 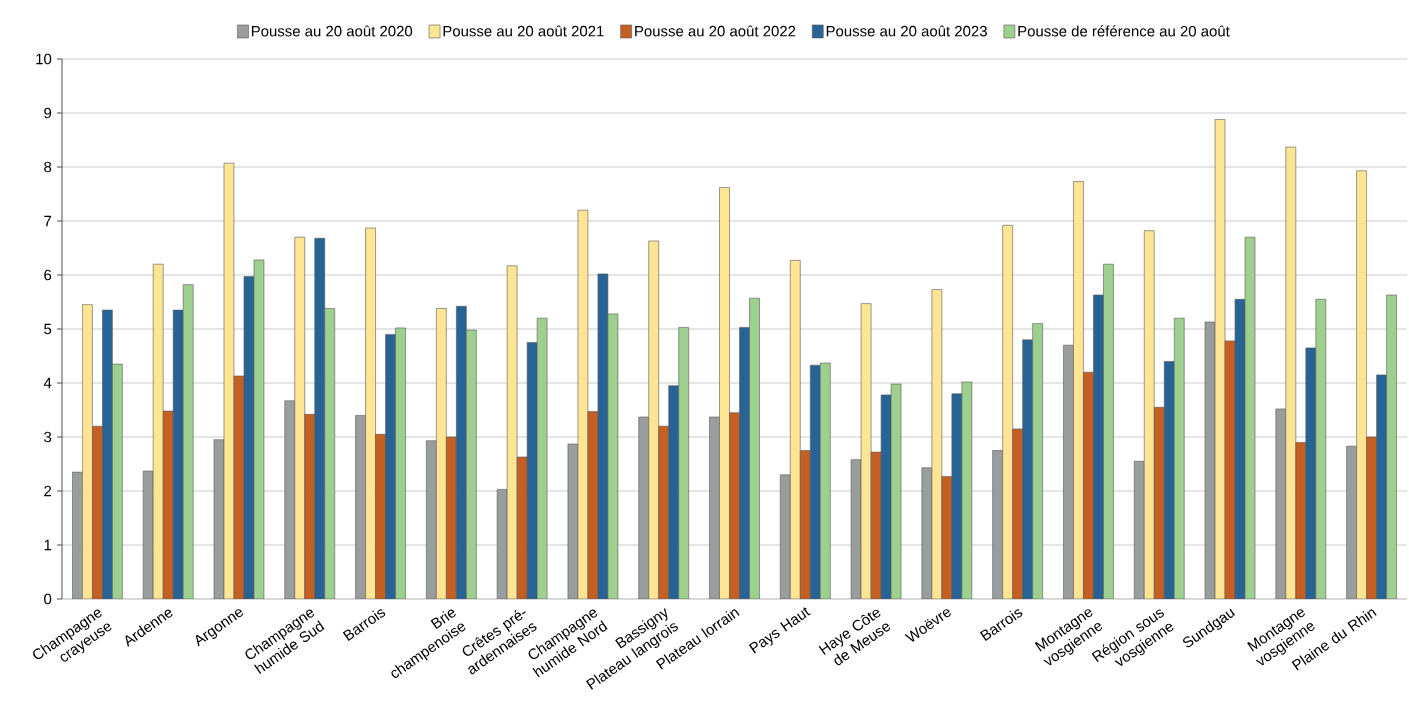 I want to click on y-tick-label: 2, so click(x=48, y=491).